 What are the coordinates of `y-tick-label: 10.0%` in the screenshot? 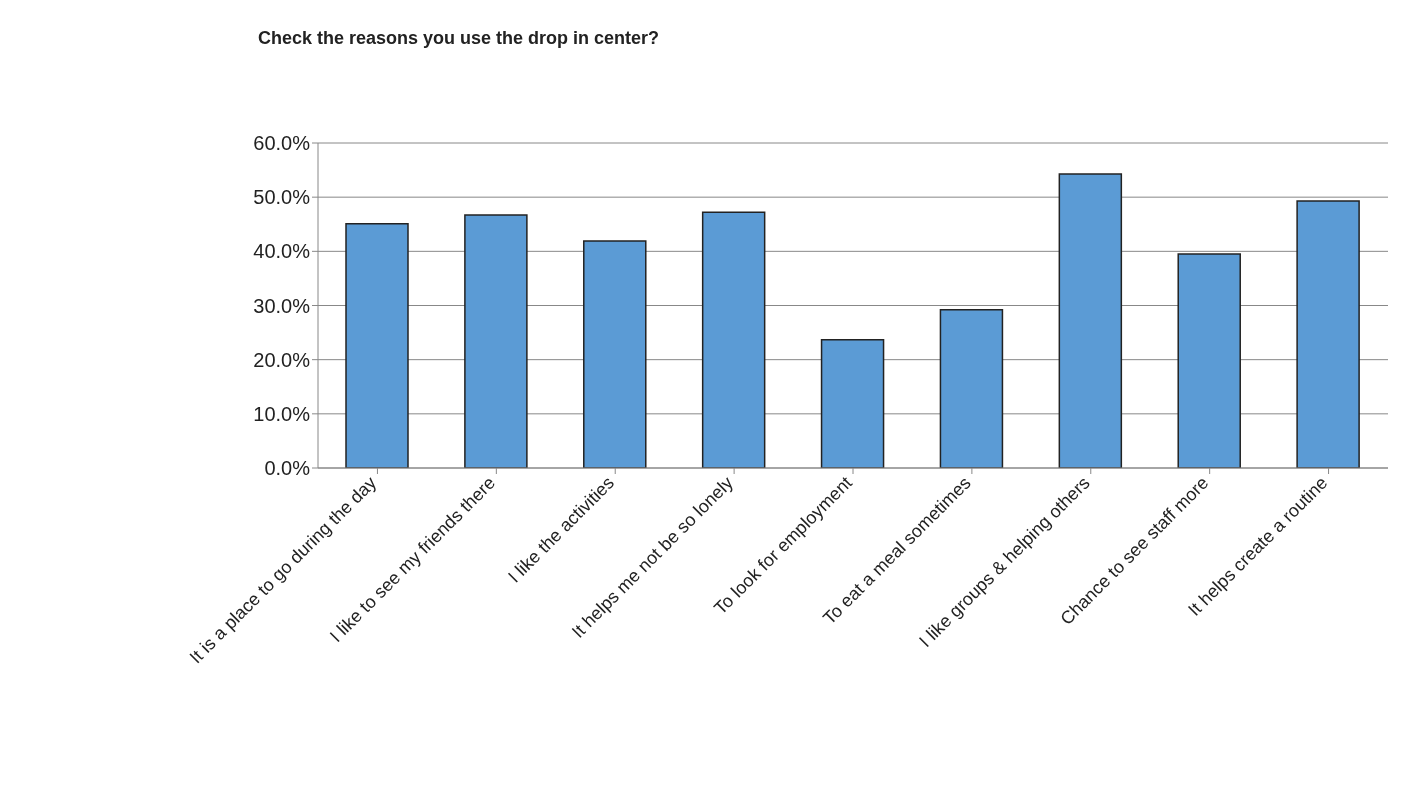 It's located at (282, 413).